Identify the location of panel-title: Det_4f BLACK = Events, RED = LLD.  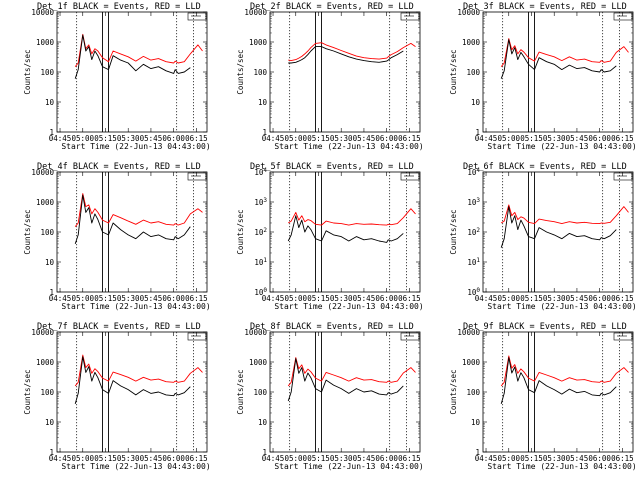
(119, 167).